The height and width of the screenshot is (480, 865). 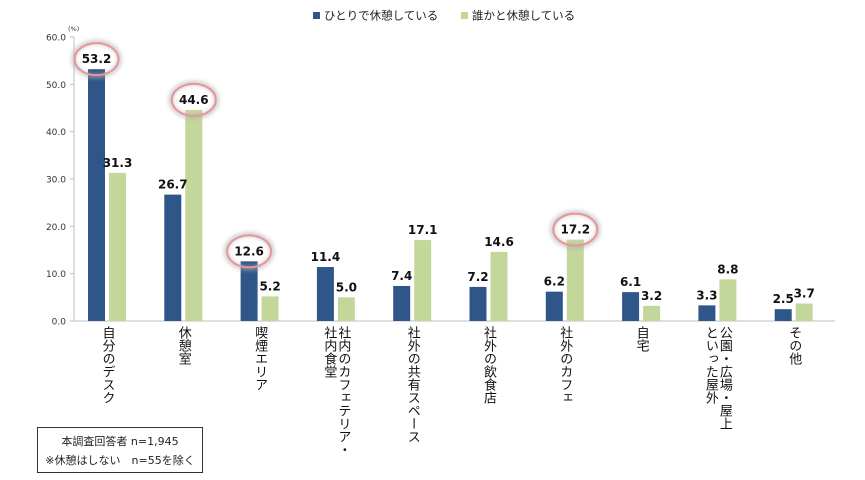 What do you see at coordinates (711, 365) in the screenshot?
I see `x-label-8-line-1: といった屋外` at bounding box center [711, 365].